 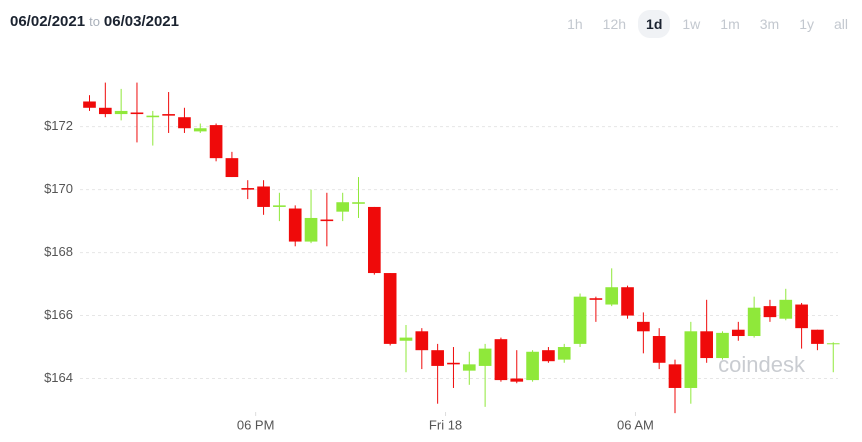 I want to click on y-tick-label: $172, so click(x=58, y=125).